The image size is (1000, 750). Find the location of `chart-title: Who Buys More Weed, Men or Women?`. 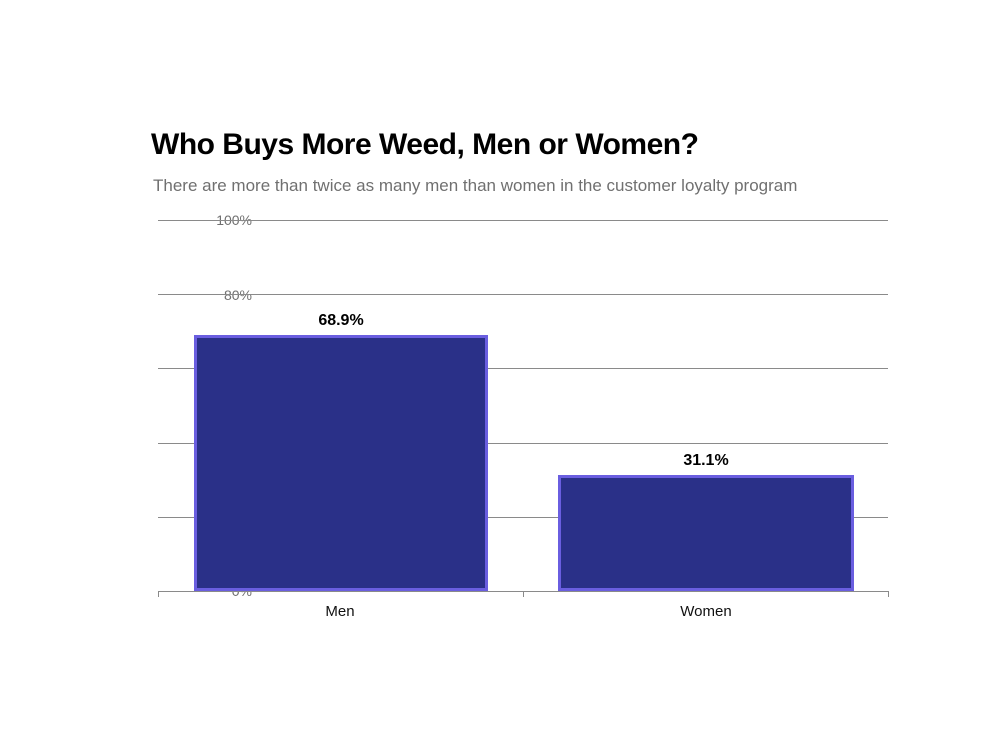

chart-title: Who Buys More Weed, Men or Women? is located at coordinates (425, 144).